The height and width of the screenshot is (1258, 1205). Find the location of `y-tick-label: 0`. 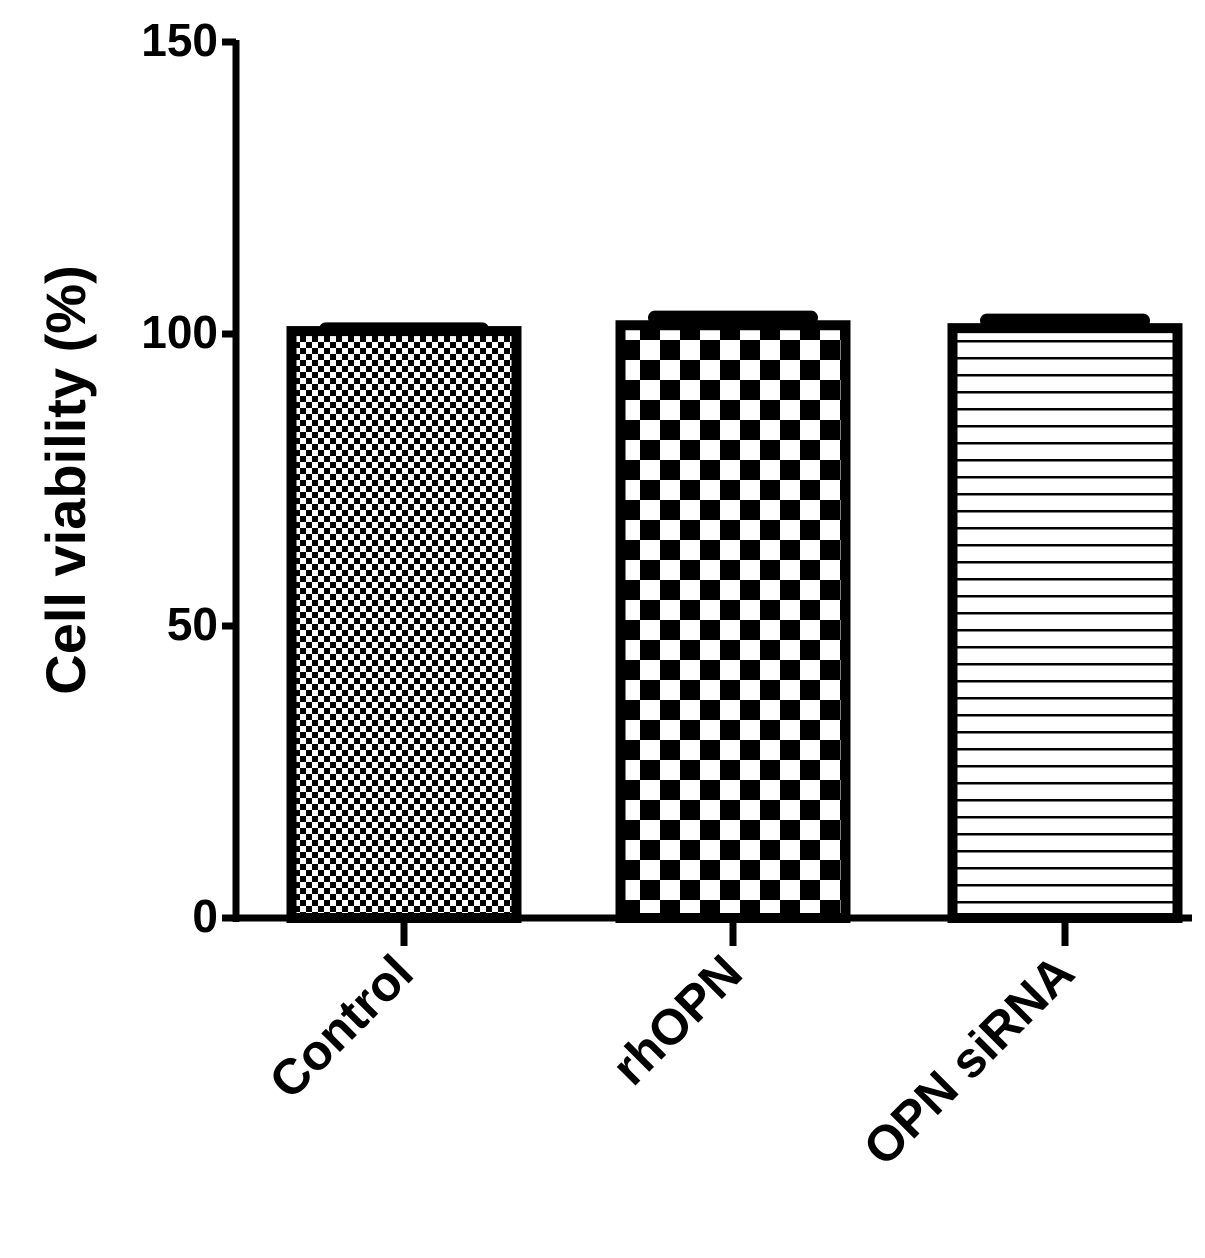

y-tick-label: 0 is located at coordinates (205, 916).